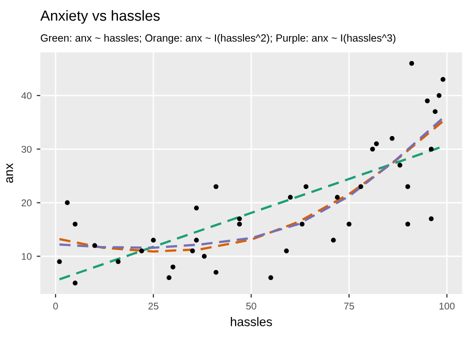 The width and height of the screenshot is (474, 338). I want to click on chart-subtitle: Green: anx ~ hassles; Orange: anx ~ I(hassles^2); Purple: anx ~ I(hassles^3), so click(218, 39).